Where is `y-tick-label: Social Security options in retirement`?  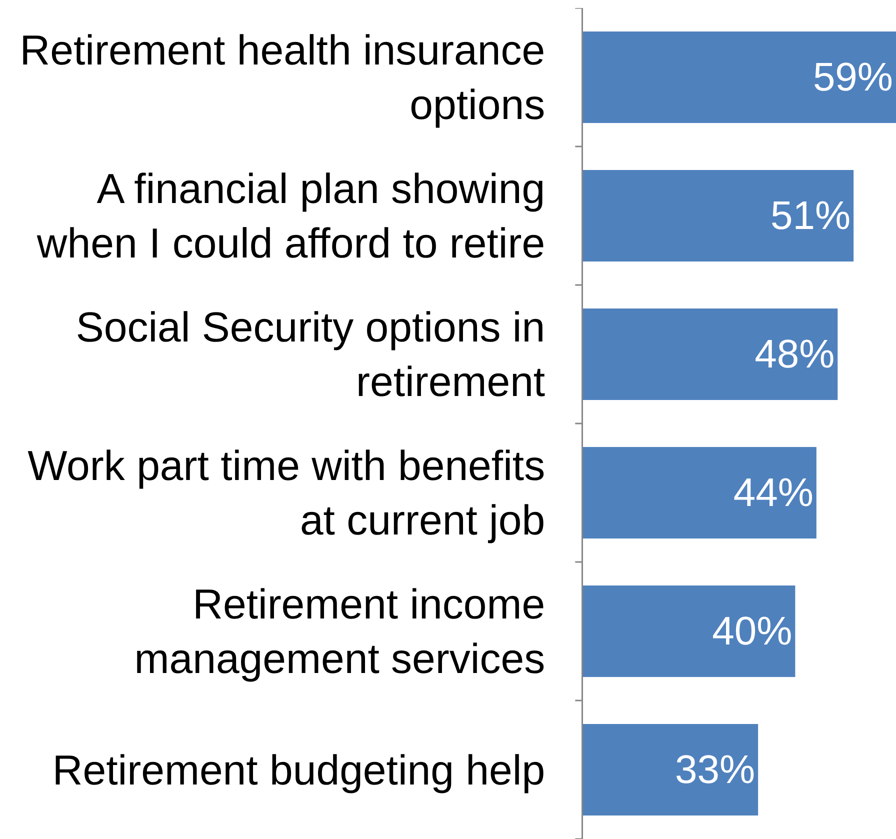 y-tick-label: Social Security options in retirement is located at coordinates (311, 355).